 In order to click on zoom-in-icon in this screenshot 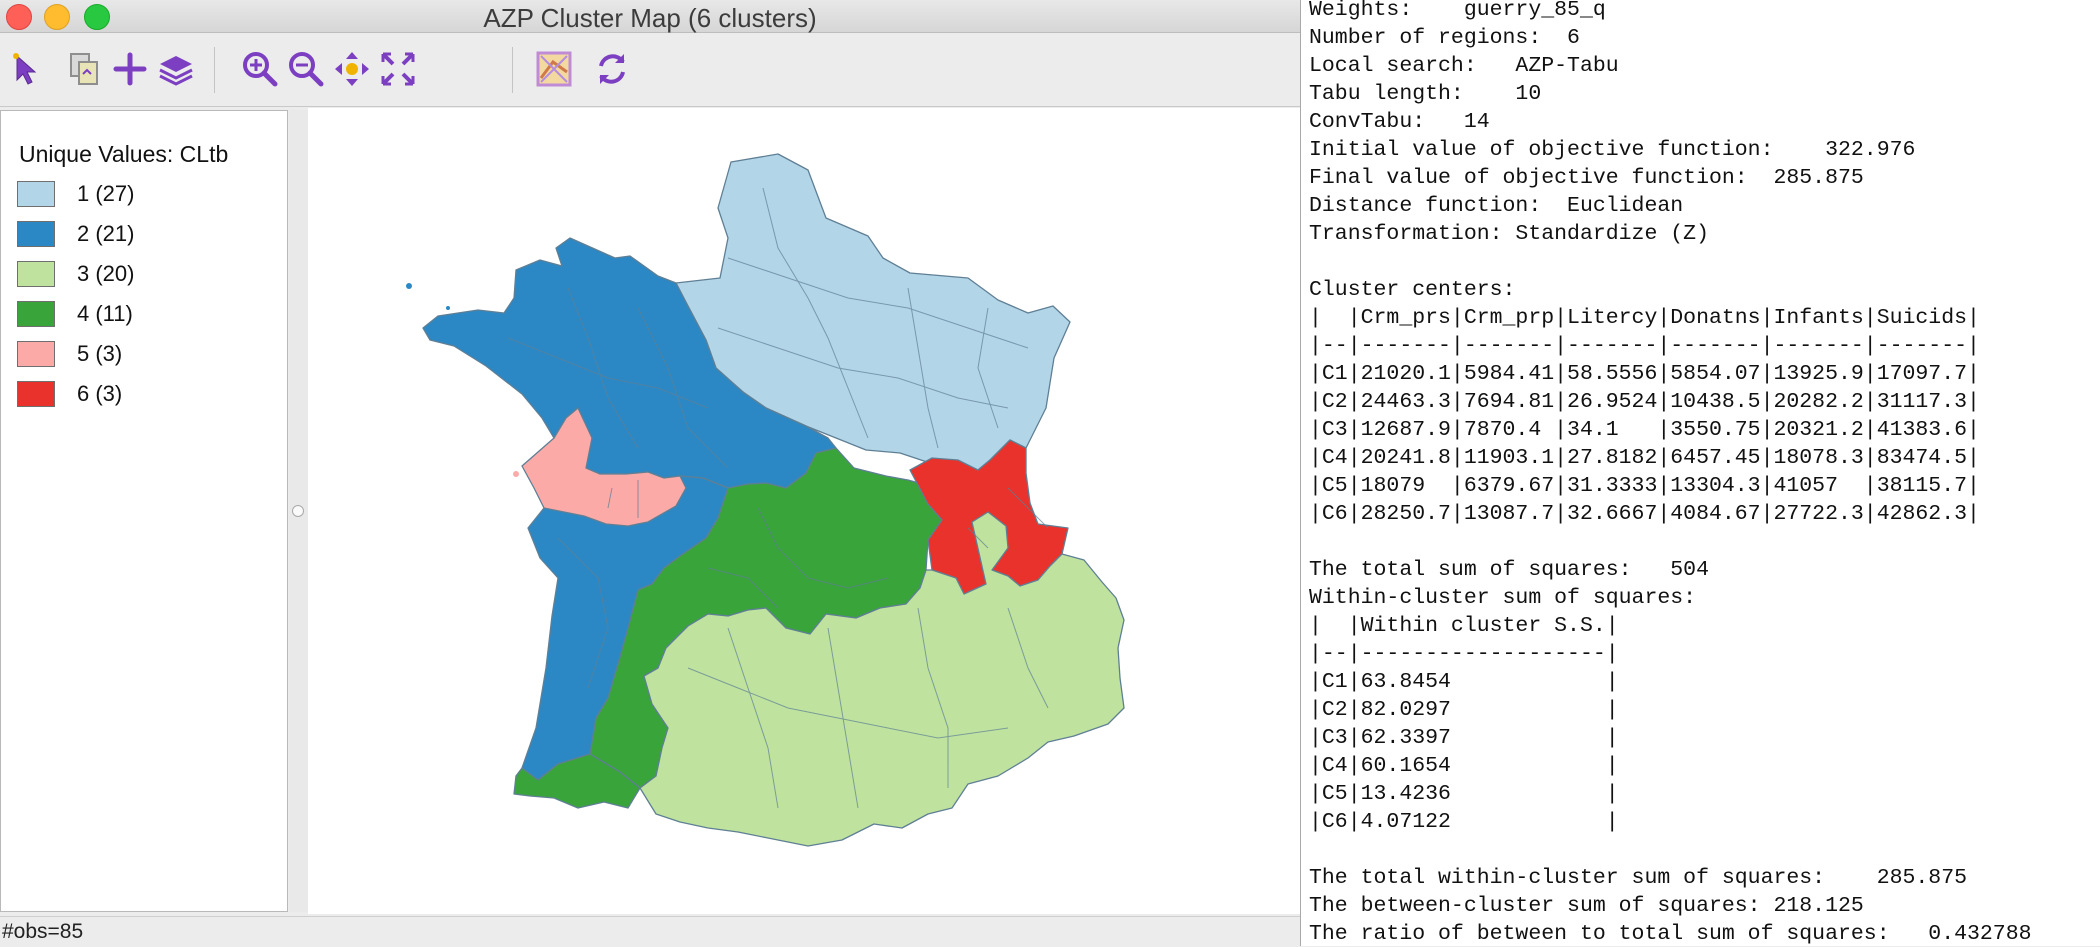, I will do `click(260, 69)`.